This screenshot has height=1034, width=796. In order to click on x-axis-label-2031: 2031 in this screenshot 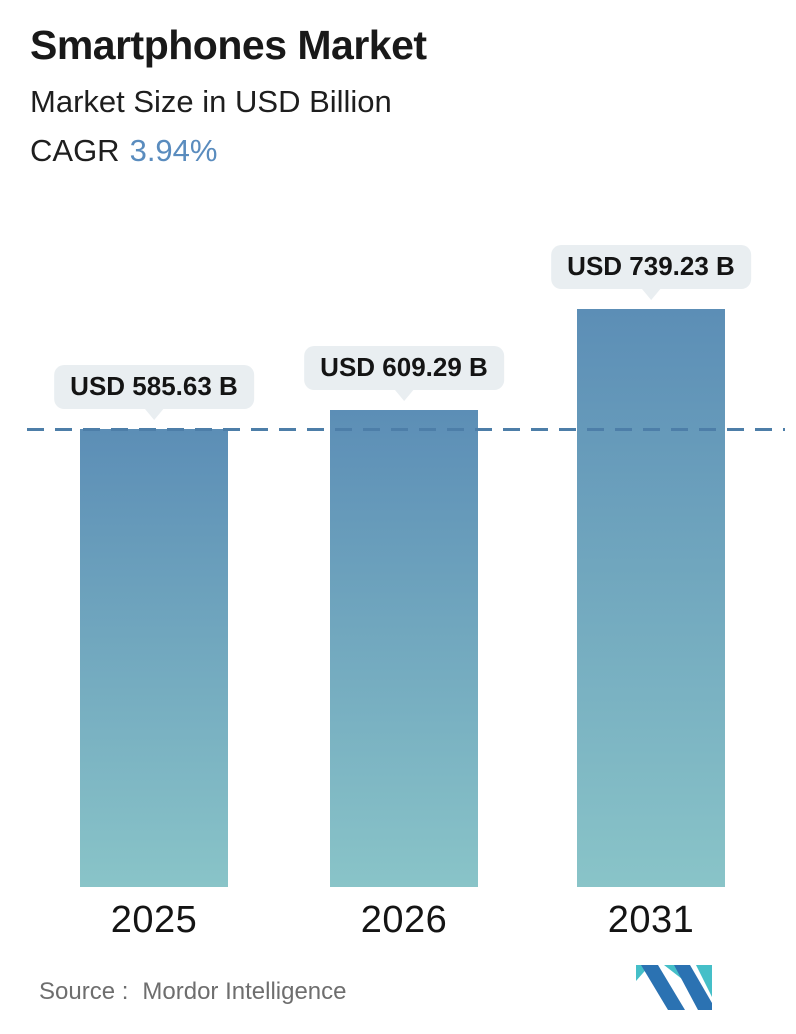, I will do `click(651, 920)`.